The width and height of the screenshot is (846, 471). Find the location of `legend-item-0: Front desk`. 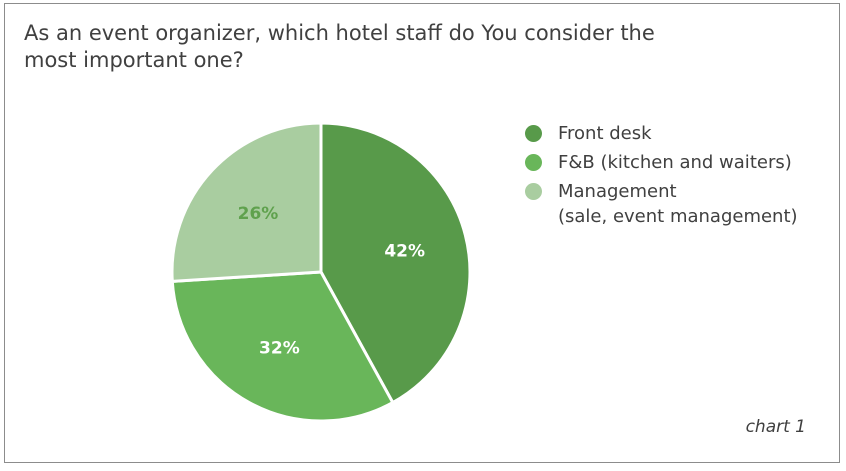

legend-item-0: Front desk is located at coordinates (660, 133).